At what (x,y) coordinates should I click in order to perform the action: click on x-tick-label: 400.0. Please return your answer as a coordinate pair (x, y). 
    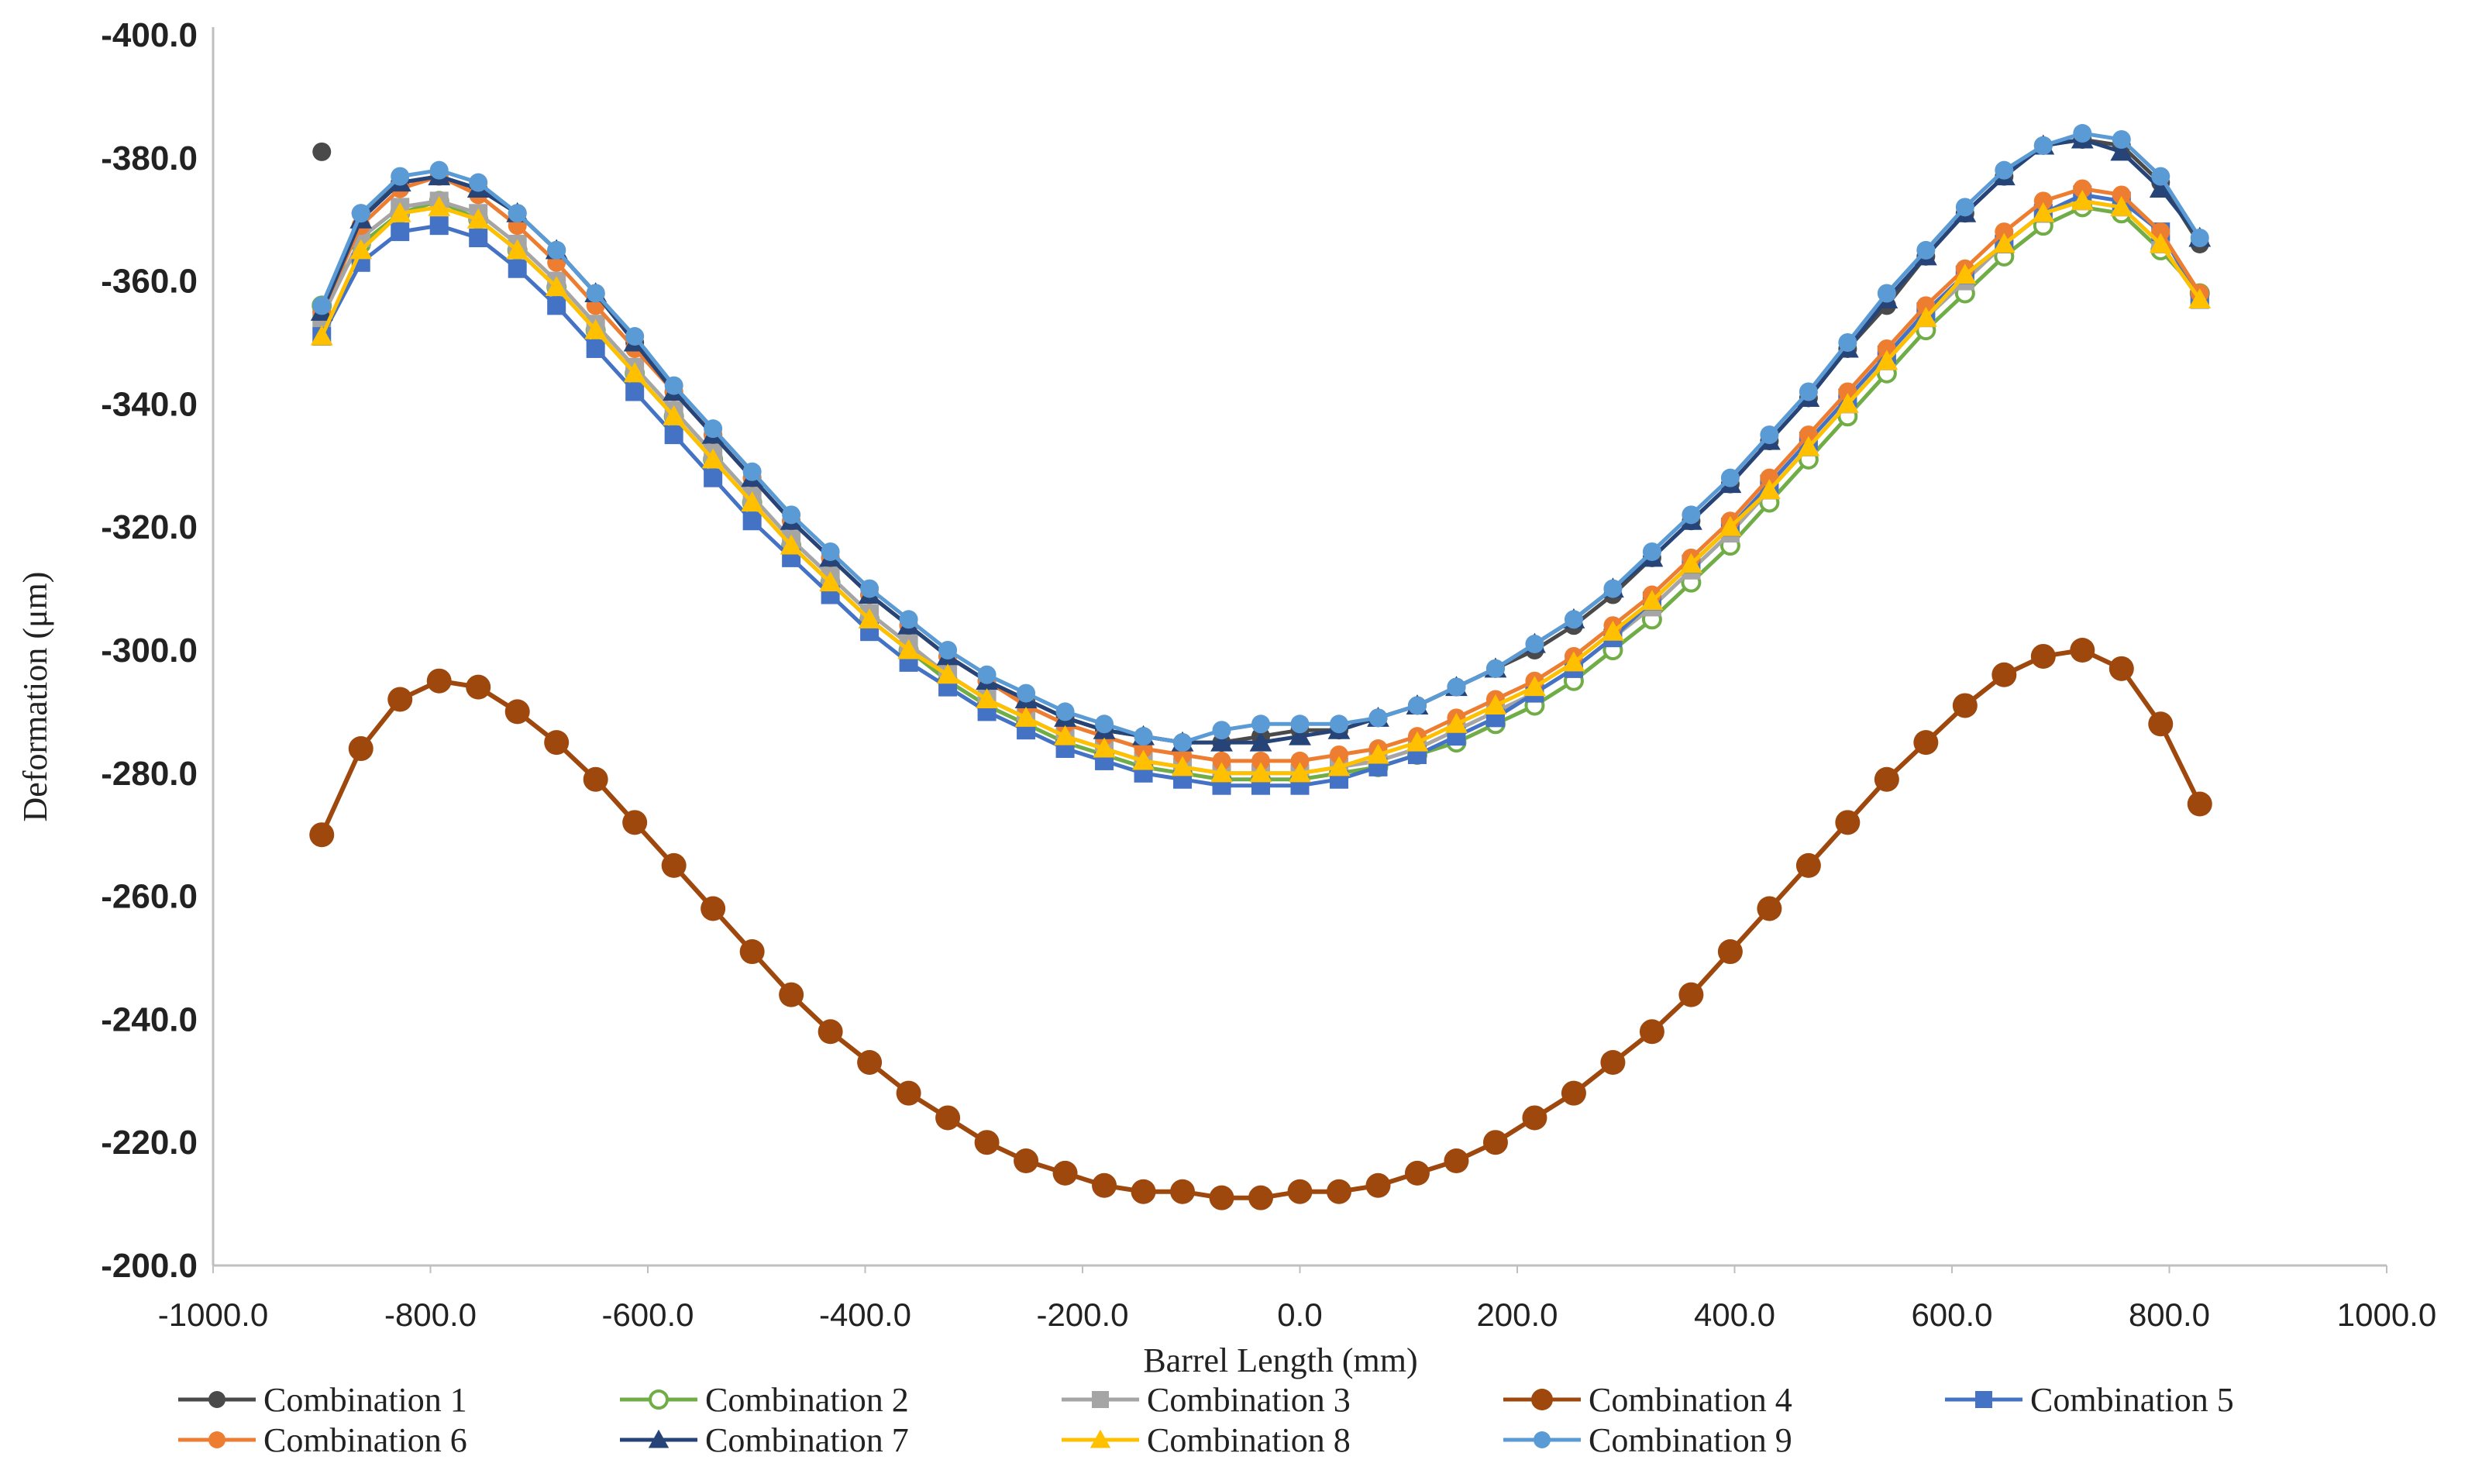
    Looking at the image, I should click on (1735, 1314).